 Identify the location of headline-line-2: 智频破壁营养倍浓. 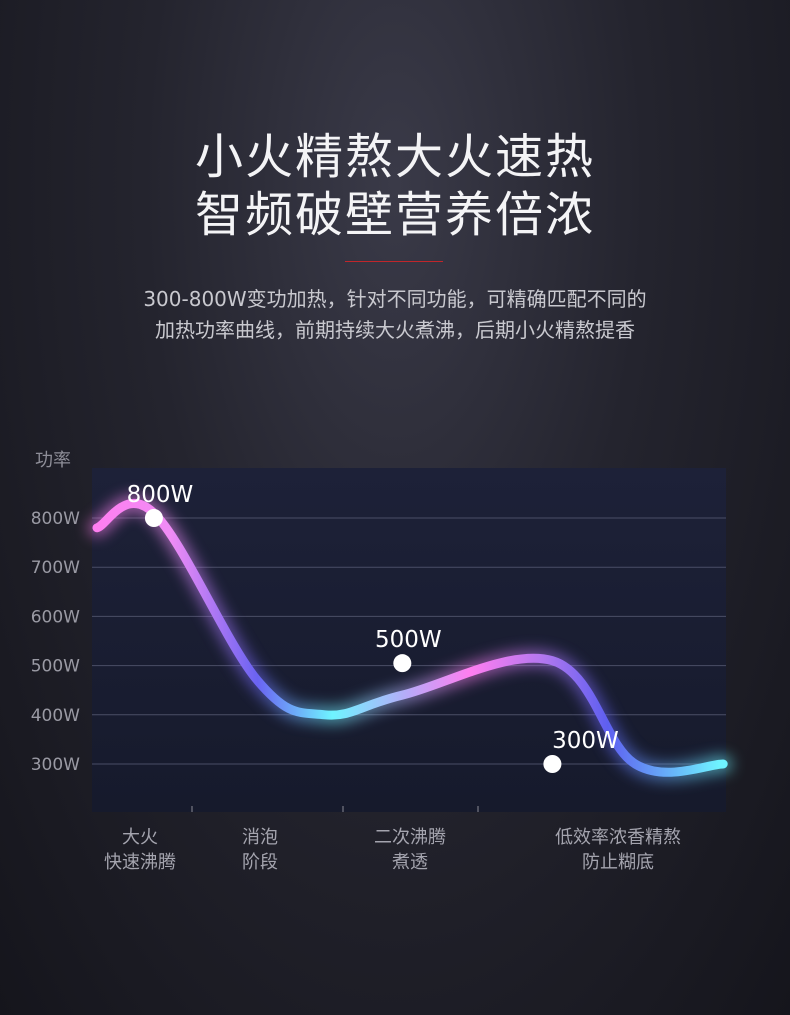
(394, 215).